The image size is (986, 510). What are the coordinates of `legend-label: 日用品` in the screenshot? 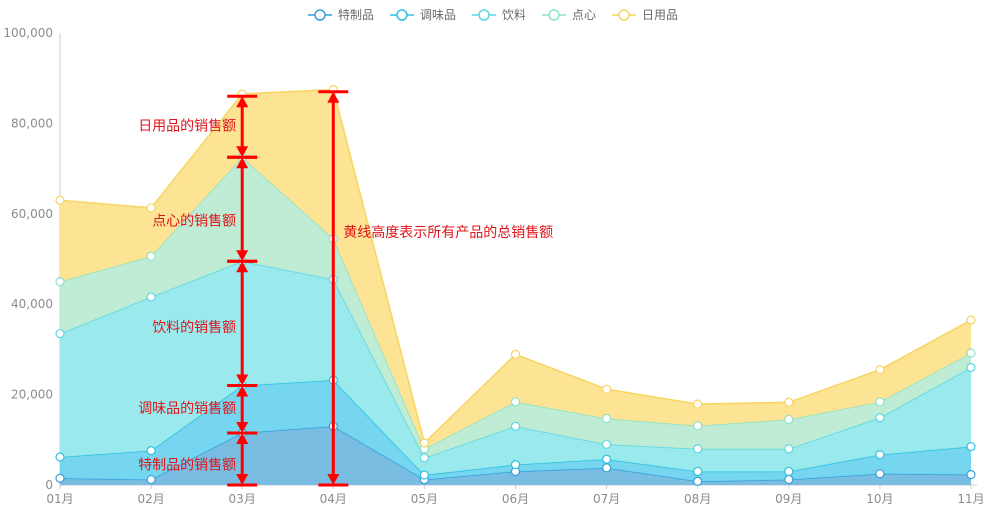 It's located at (660, 15).